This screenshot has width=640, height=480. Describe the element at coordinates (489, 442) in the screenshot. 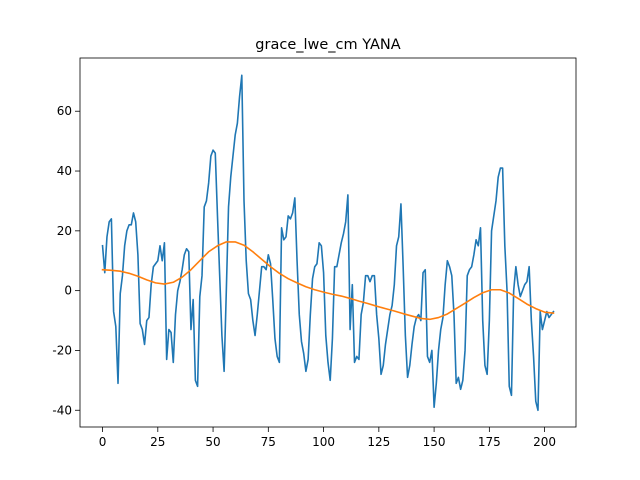

I see `x-tick-label: 175` at that location.